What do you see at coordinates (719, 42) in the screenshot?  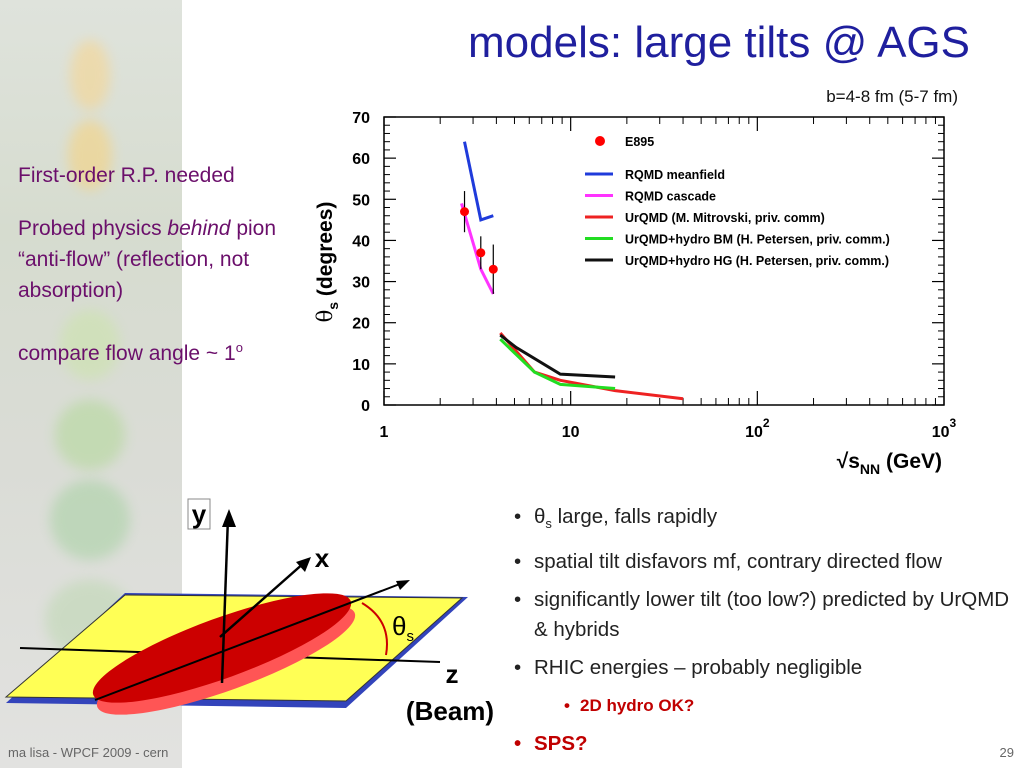 I see `slide-title: models: large tilts @ AGS` at bounding box center [719, 42].